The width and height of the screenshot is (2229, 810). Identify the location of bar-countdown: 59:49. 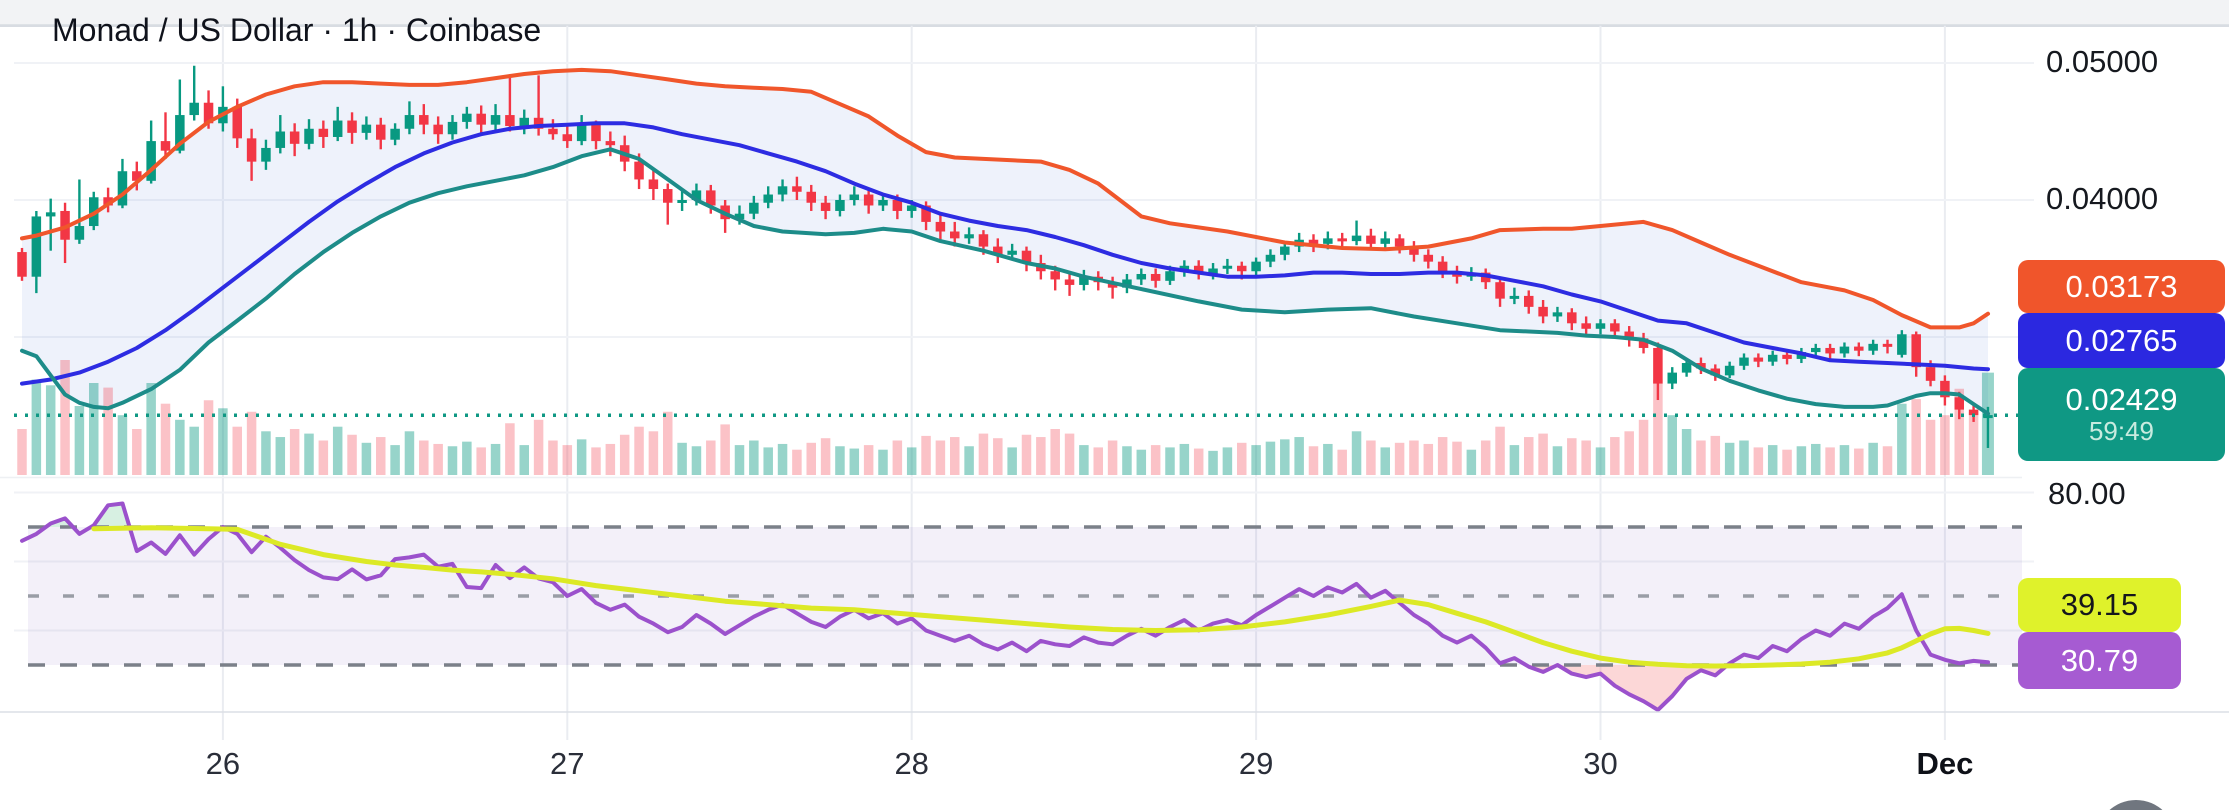
(2121, 431).